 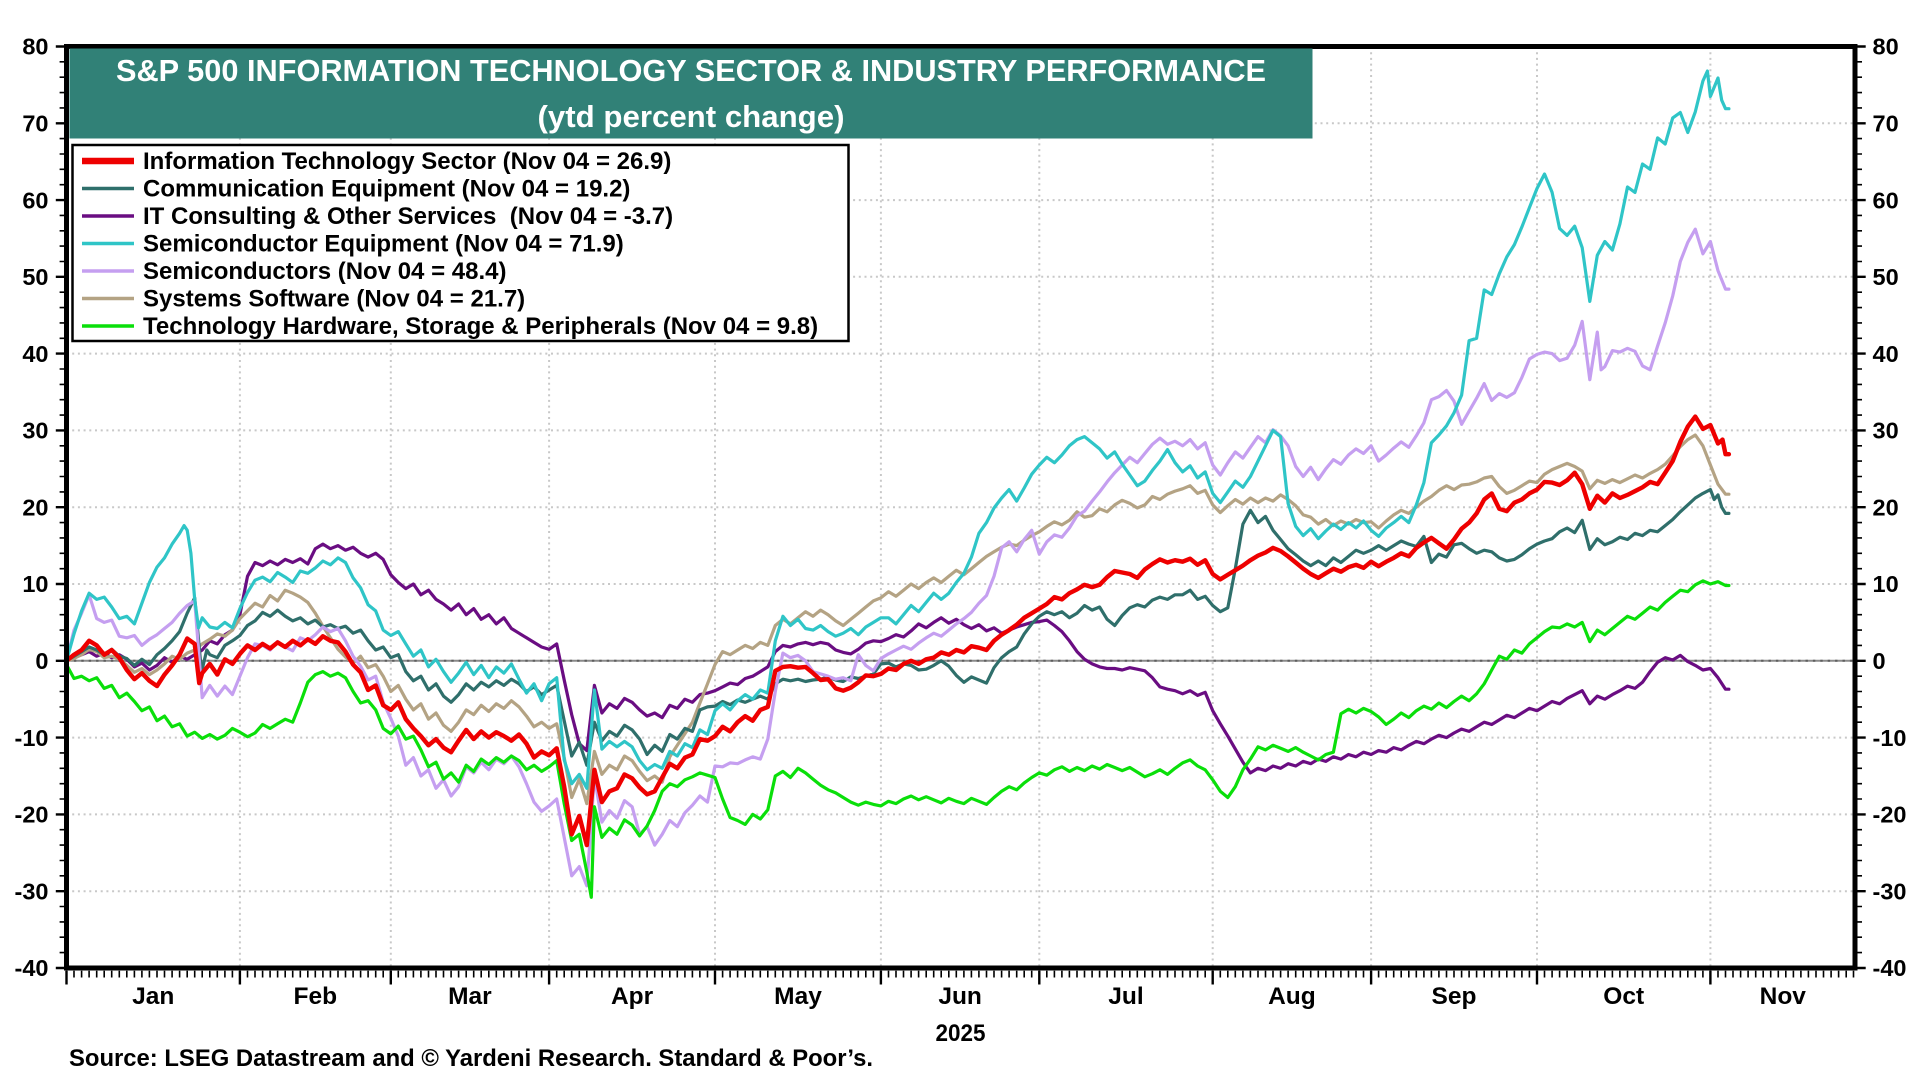 What do you see at coordinates (1125, 996) in the screenshot?
I see `svg-text: Jul` at bounding box center [1125, 996].